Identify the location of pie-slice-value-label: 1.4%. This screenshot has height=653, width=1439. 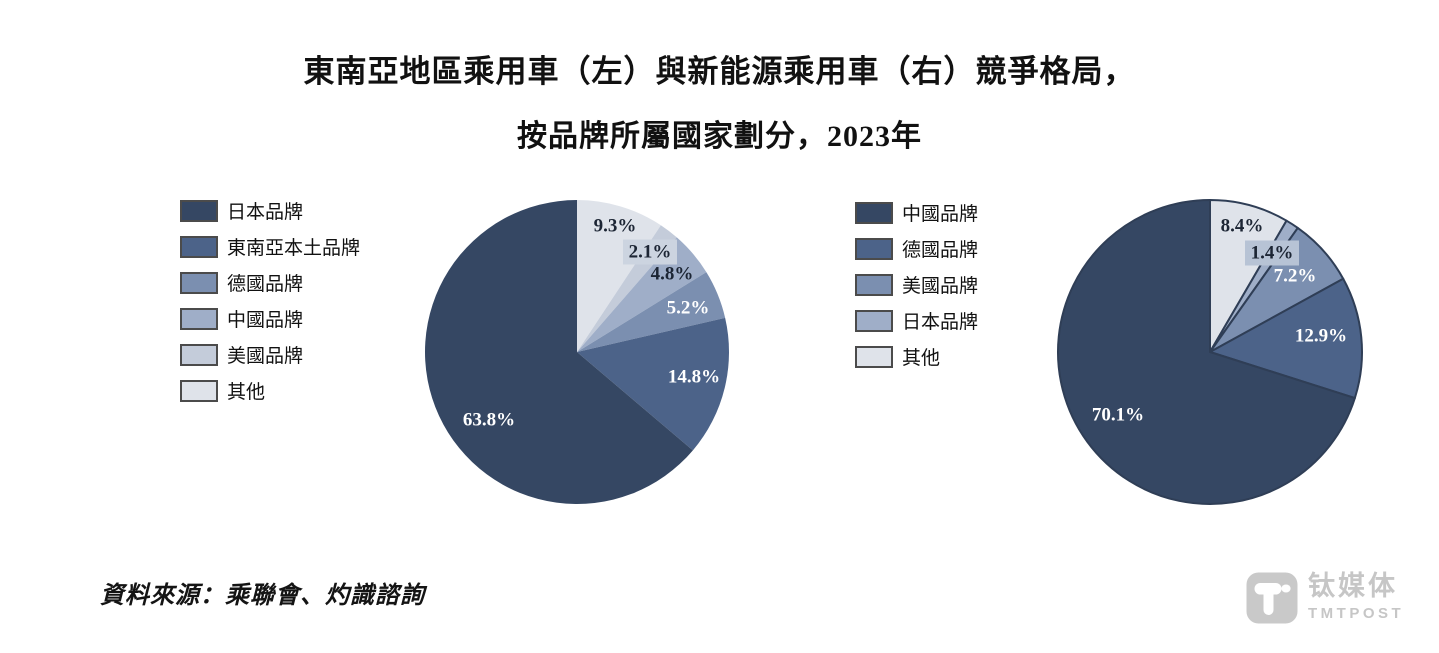
(1272, 253).